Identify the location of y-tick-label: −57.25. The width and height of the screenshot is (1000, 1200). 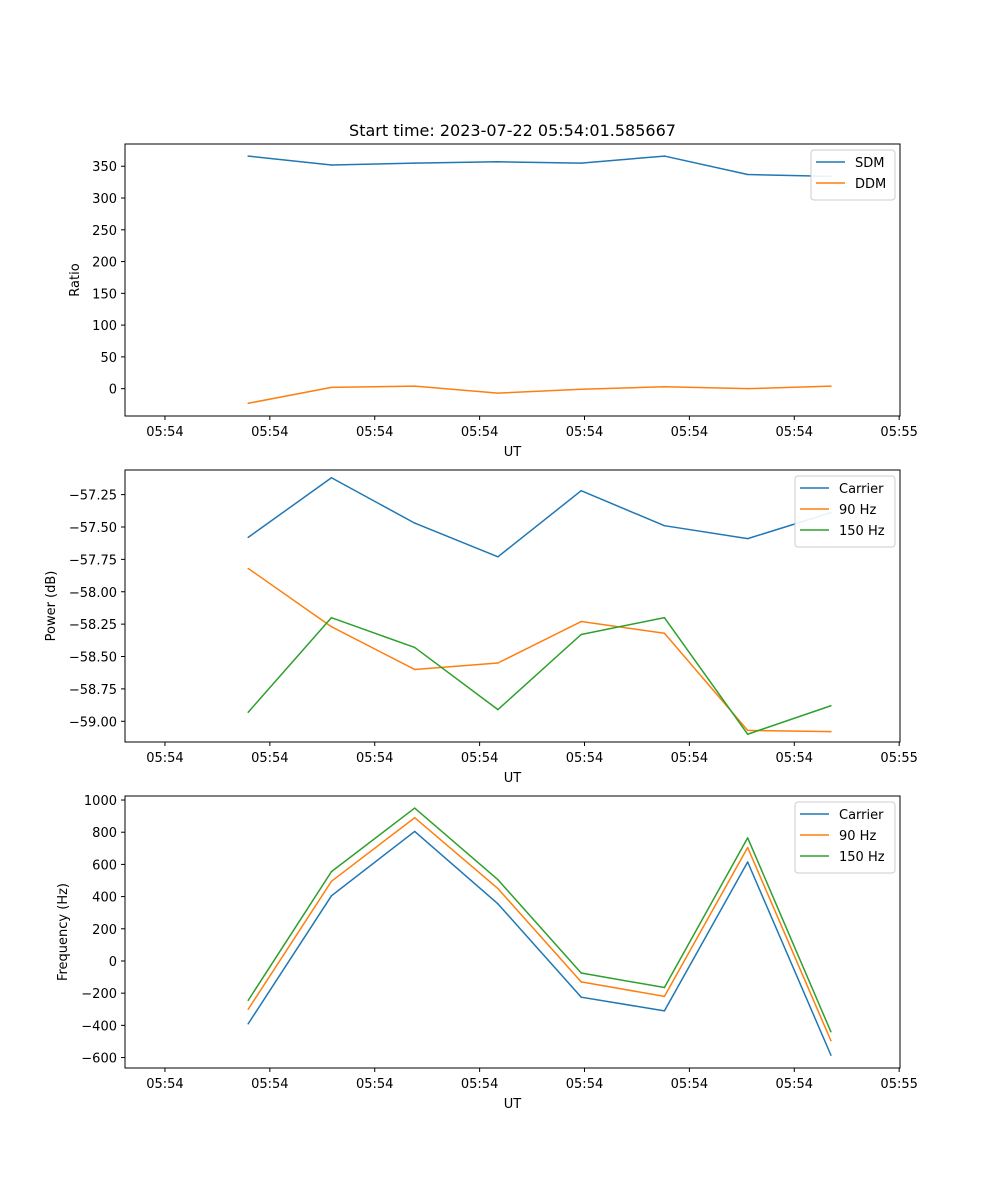
(93, 496).